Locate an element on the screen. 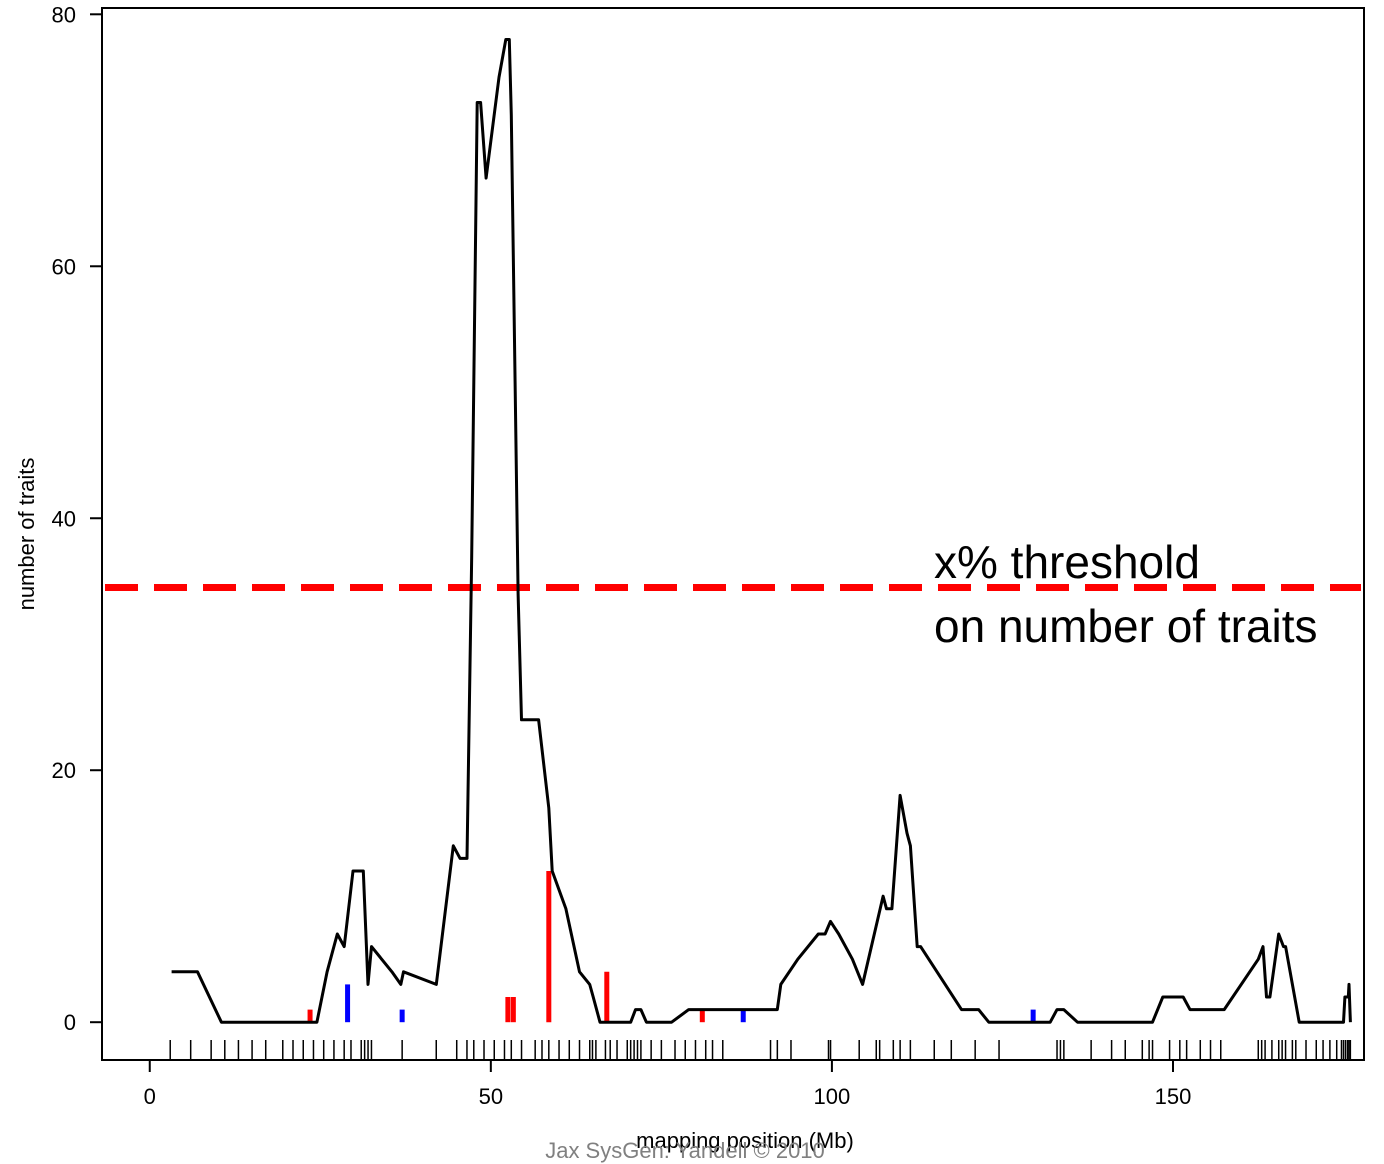 The width and height of the screenshot is (1384, 1164). y-axis: 0 20 40 60 80 is located at coordinates (77, 518).